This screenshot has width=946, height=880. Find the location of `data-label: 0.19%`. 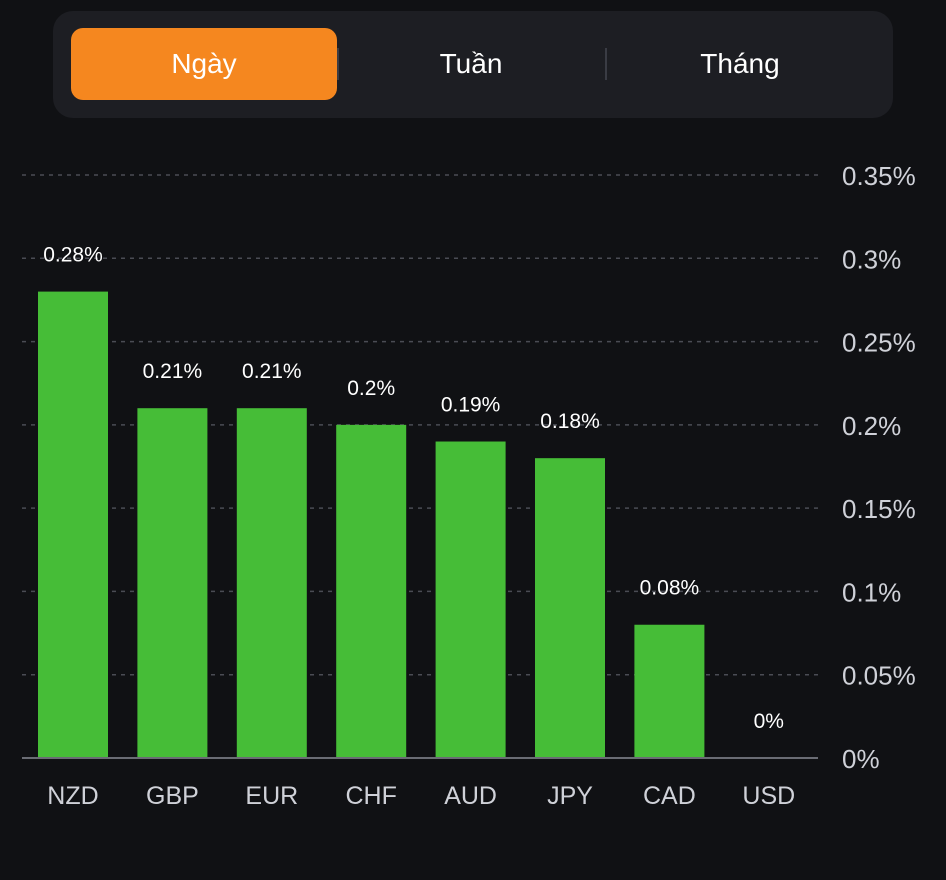

data-label: 0.19% is located at coordinates (471, 405).